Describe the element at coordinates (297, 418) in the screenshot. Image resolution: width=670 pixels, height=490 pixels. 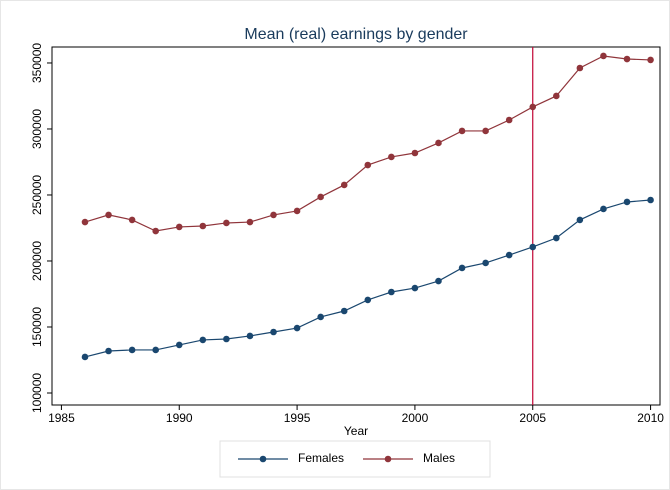
I see `x-tick-label: 1995` at that location.